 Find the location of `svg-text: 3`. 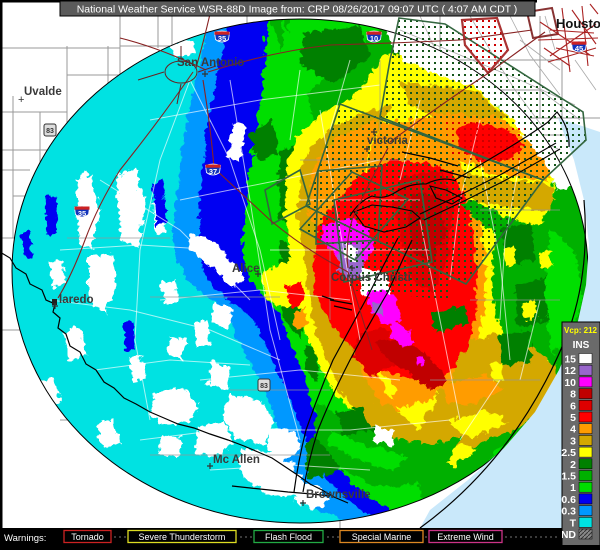

svg-text: 3 is located at coordinates (573, 441).